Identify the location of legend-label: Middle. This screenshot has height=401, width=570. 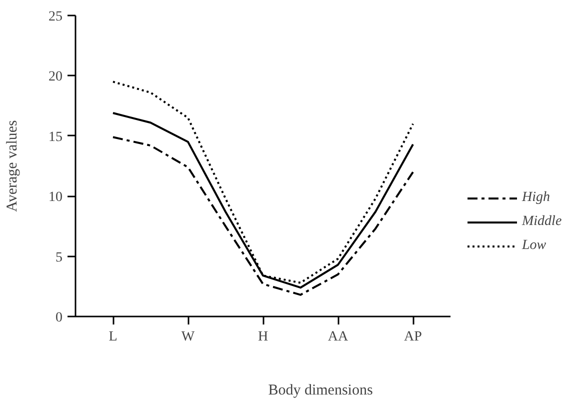
(542, 222).